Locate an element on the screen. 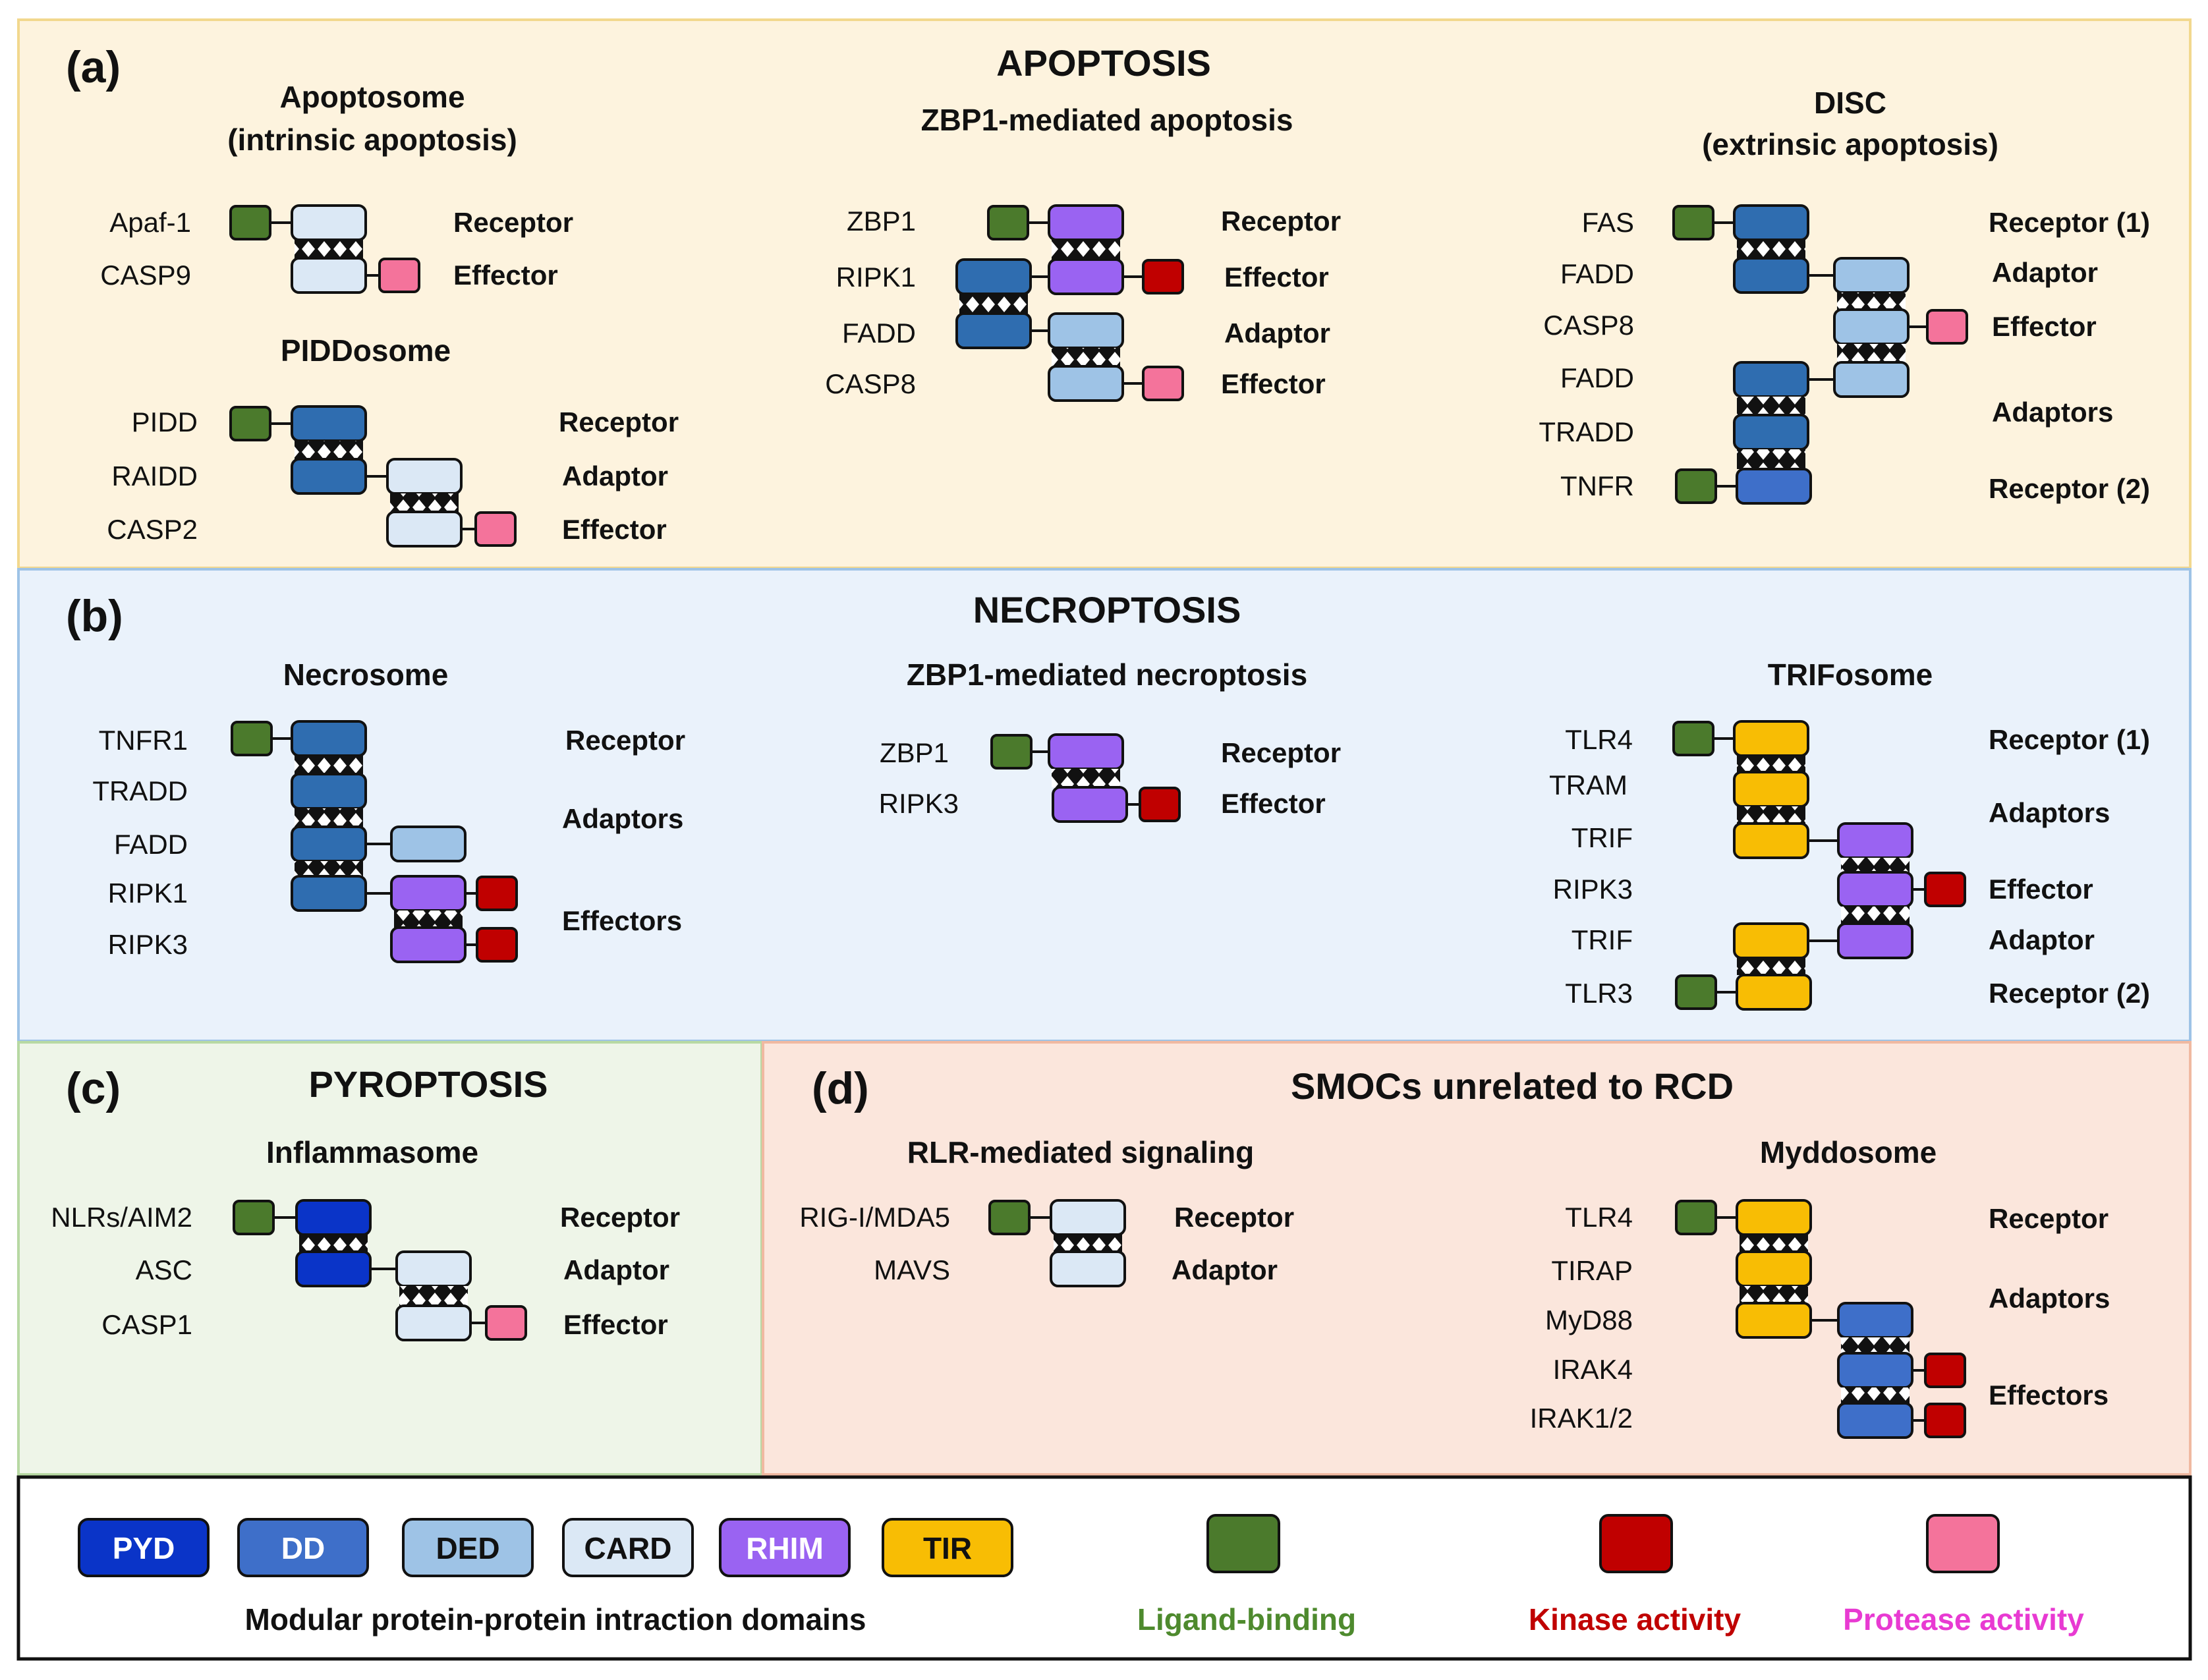  inflammasome-title: Inflammasome is located at coordinates (372, 1152).